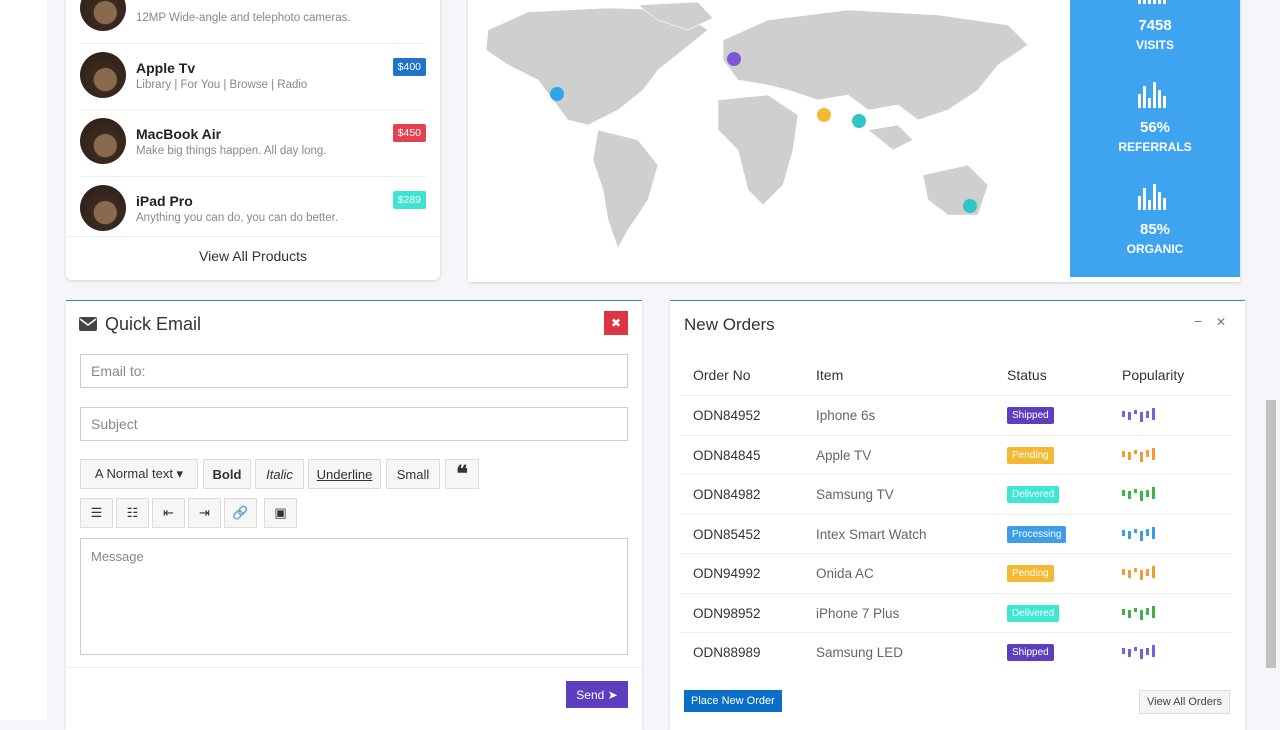 The width and height of the screenshot is (1280, 730). What do you see at coordinates (354, 424) in the screenshot?
I see `subject-input: Subject` at bounding box center [354, 424].